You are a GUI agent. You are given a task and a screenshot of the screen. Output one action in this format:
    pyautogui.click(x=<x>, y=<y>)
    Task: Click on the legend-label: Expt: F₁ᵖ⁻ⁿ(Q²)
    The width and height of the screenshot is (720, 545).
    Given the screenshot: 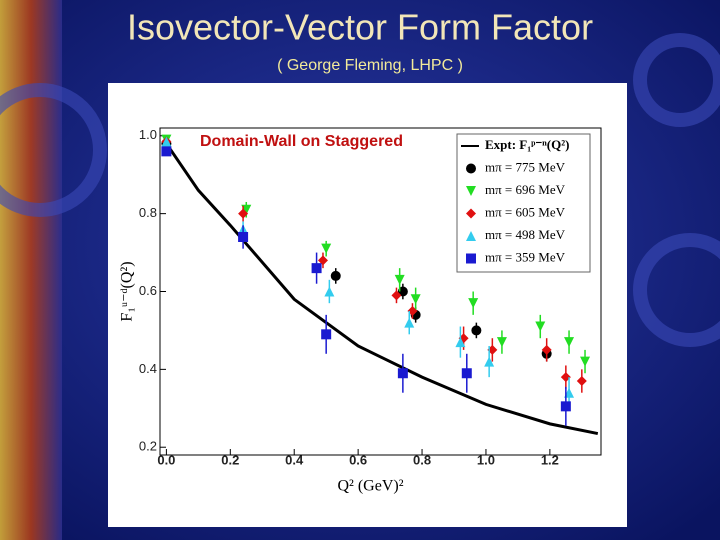 What is the action you would take?
    pyautogui.click(x=527, y=144)
    